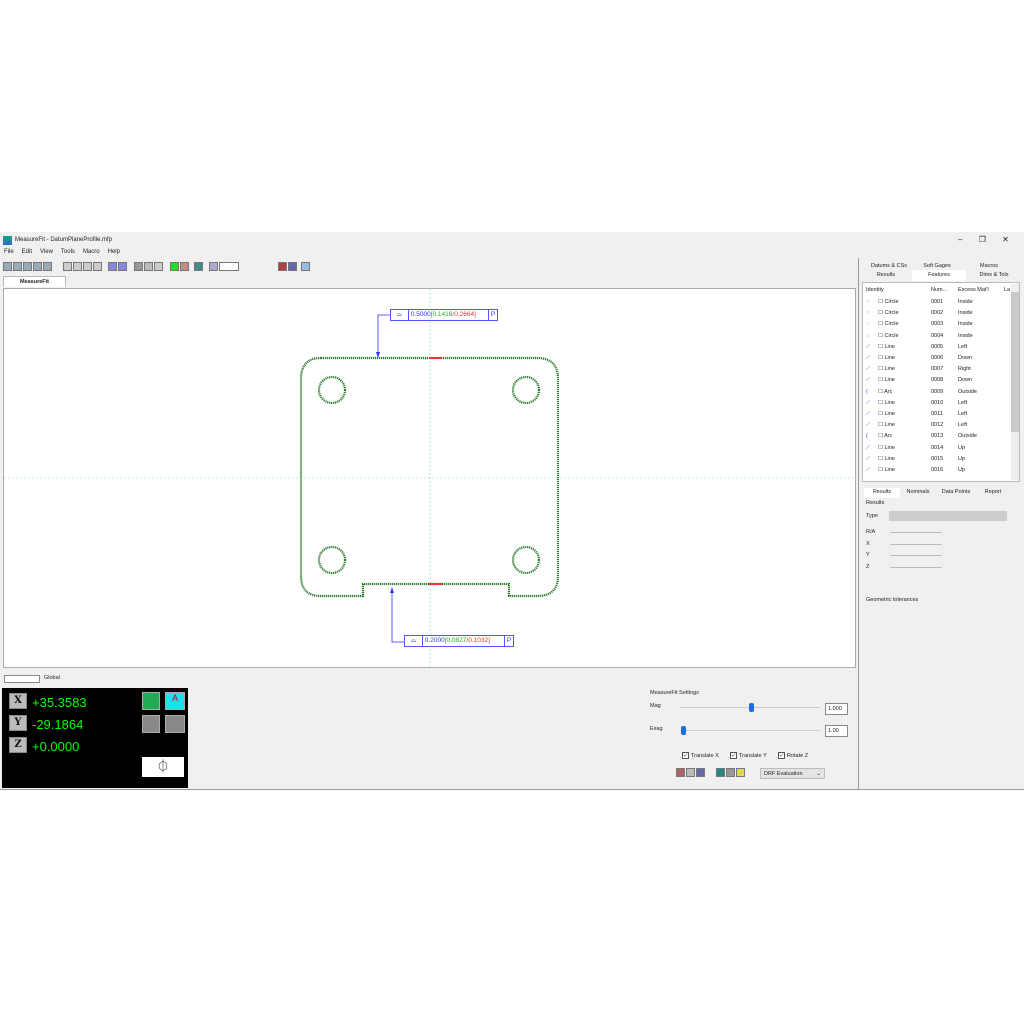 The height and width of the screenshot is (1024, 1024). Describe the element at coordinates (993, 492) in the screenshot. I see `tab-report: Report` at that location.